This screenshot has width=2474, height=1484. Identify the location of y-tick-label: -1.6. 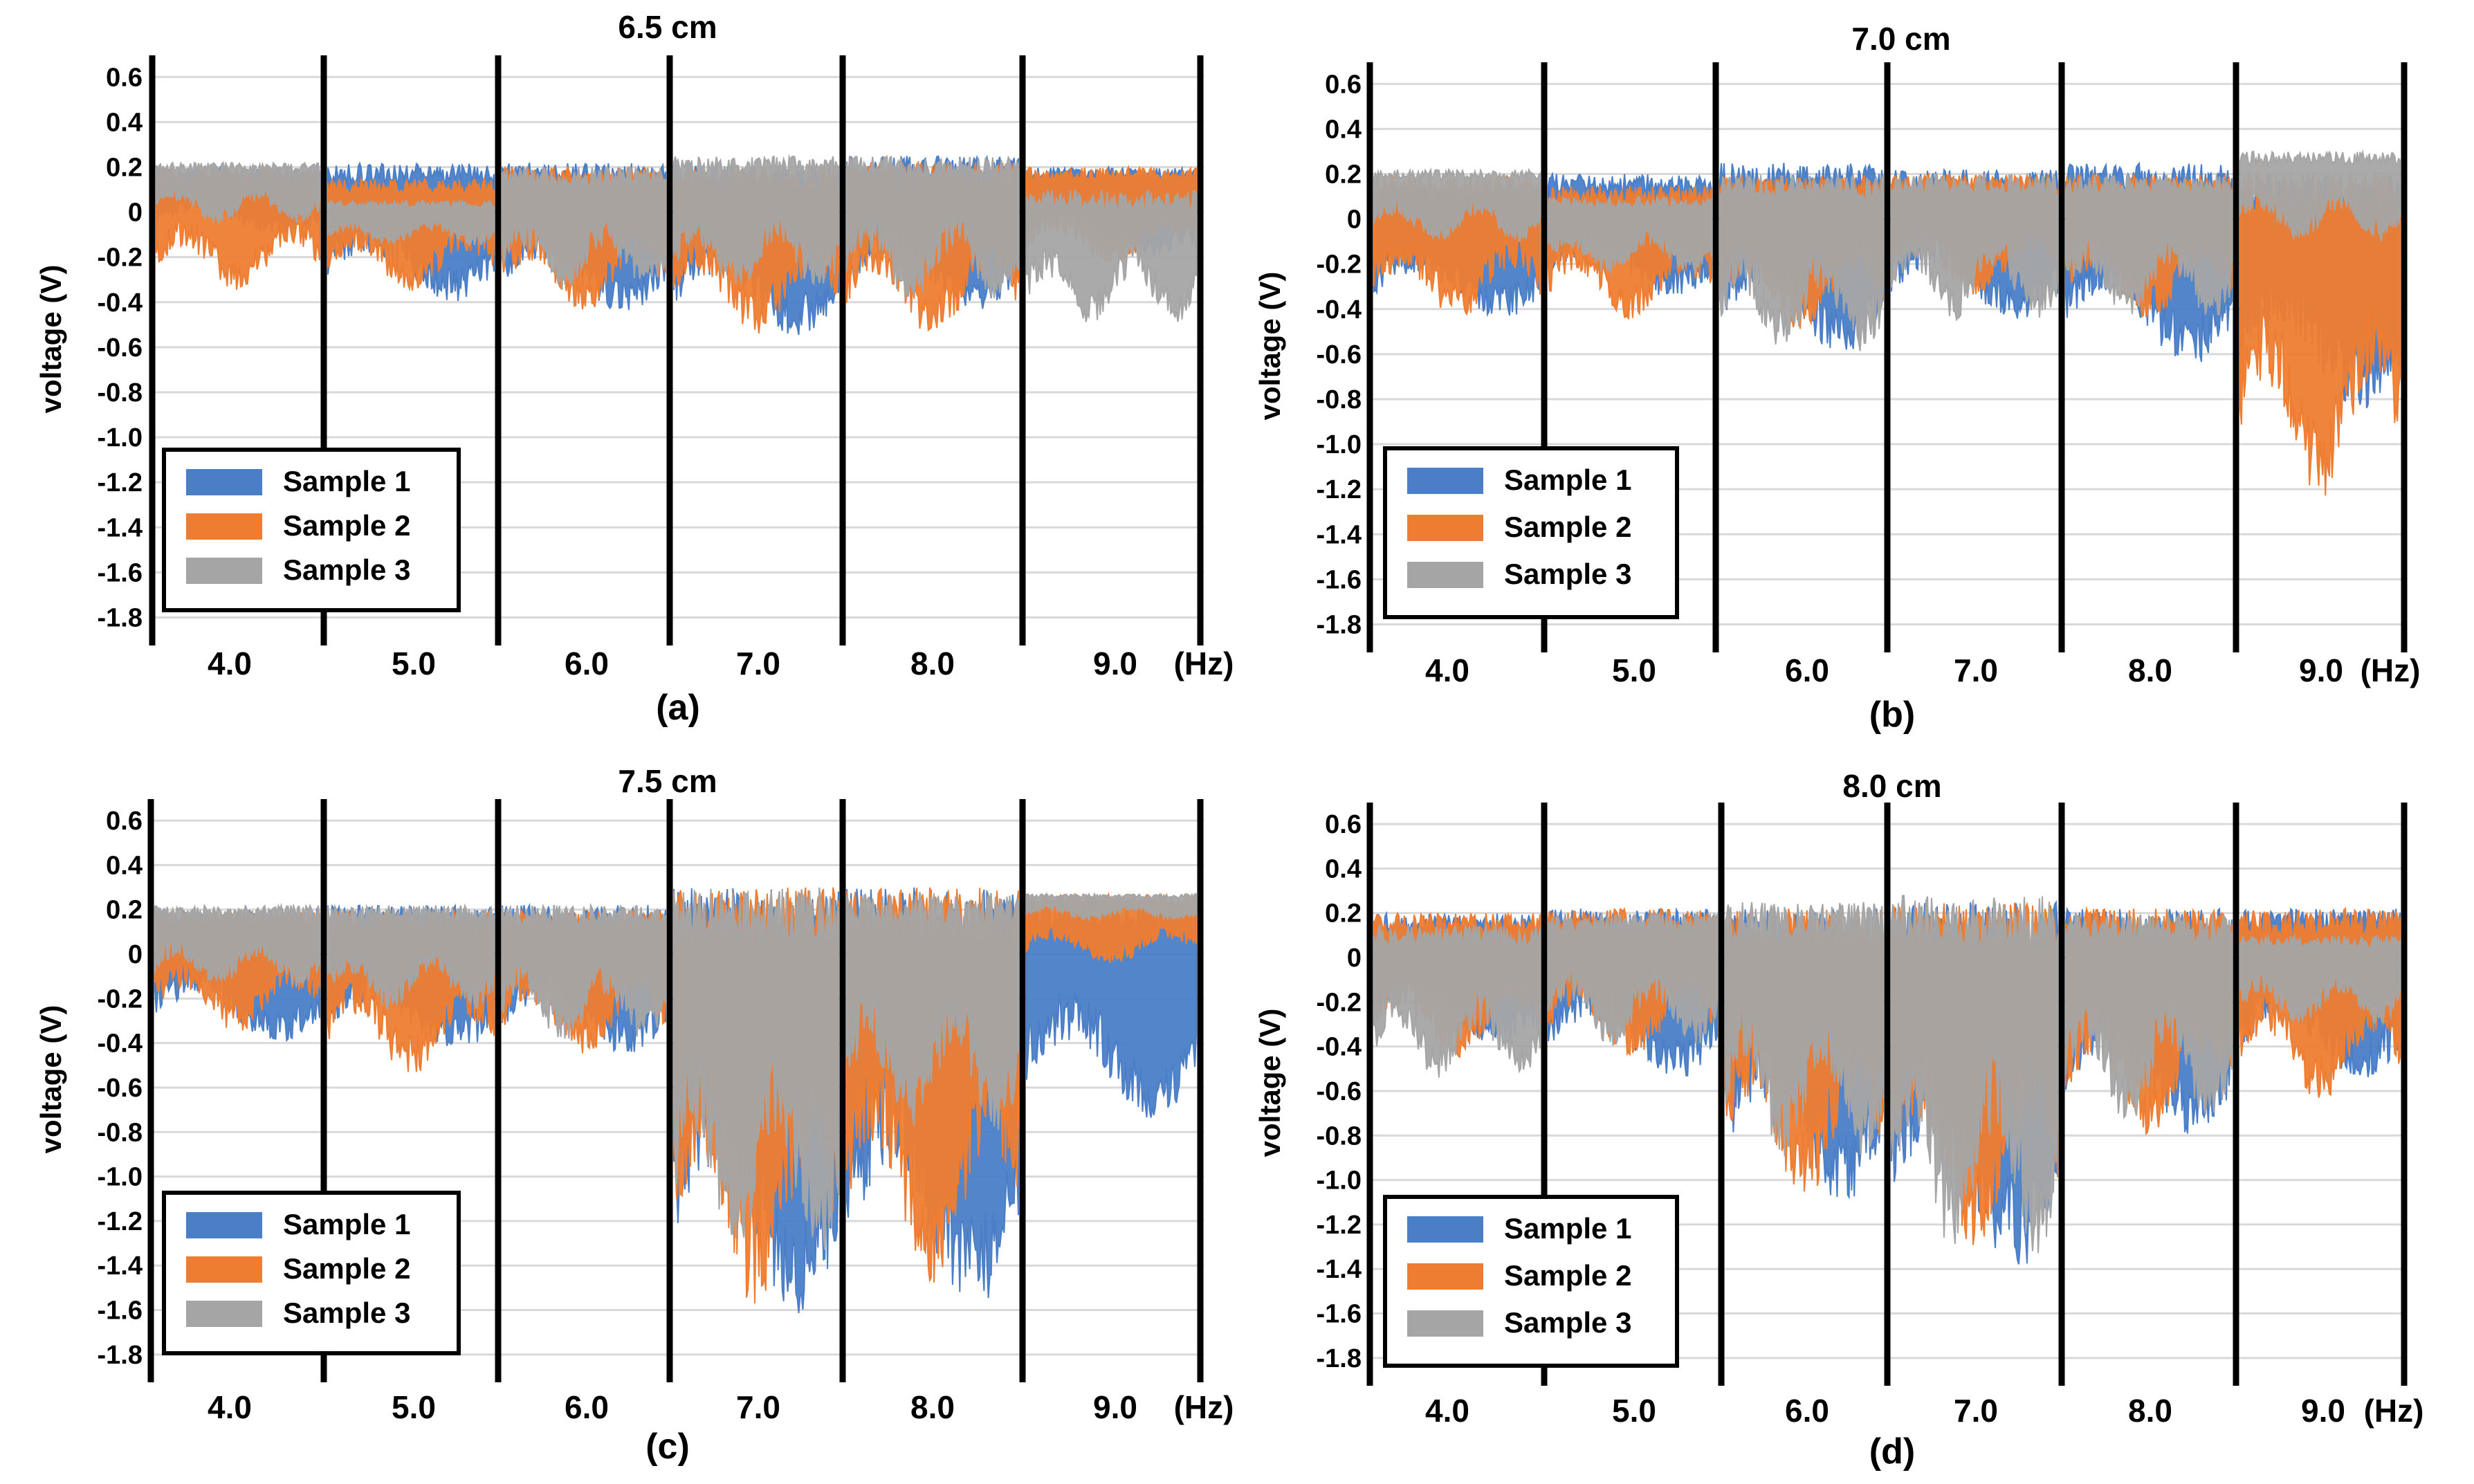
(1339, 1314).